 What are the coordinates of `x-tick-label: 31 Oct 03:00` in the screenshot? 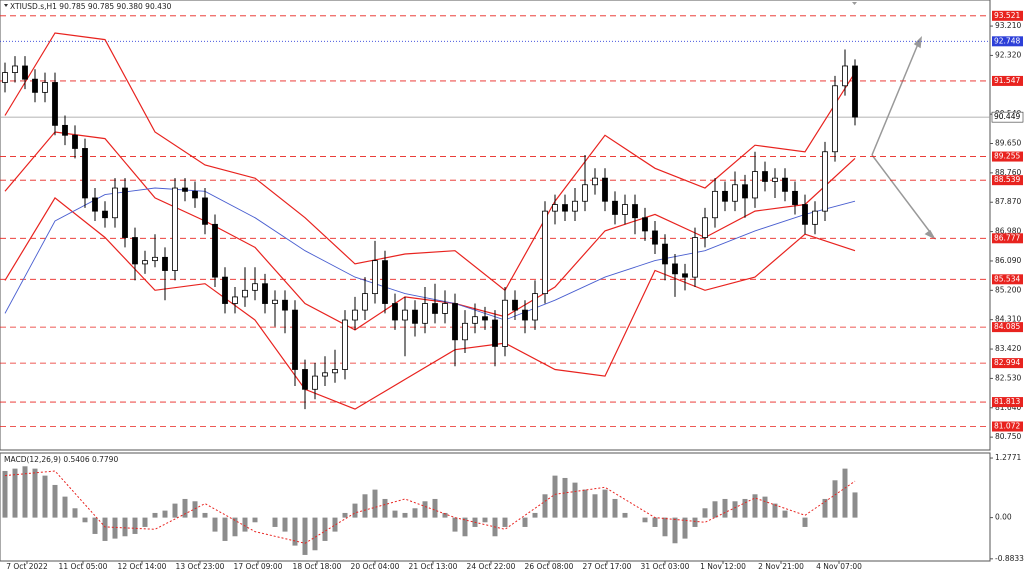 It's located at (665, 566).